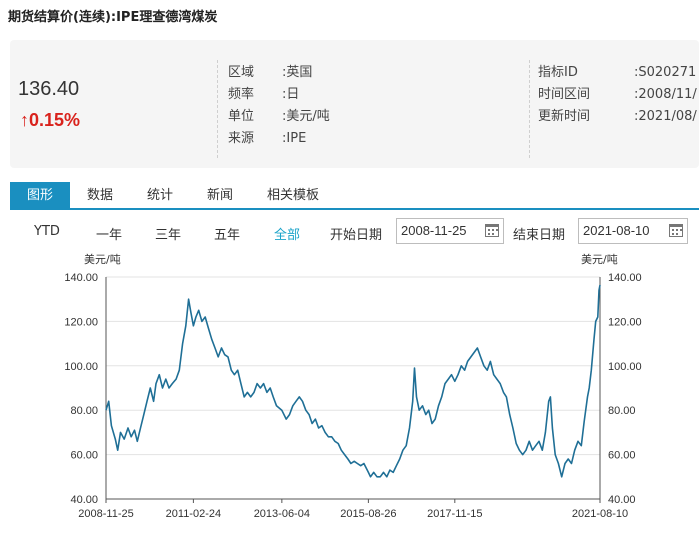 This screenshot has height=543, width=699. What do you see at coordinates (282, 514) in the screenshot?
I see `x-tick-label: 2013-06-04` at bounding box center [282, 514].